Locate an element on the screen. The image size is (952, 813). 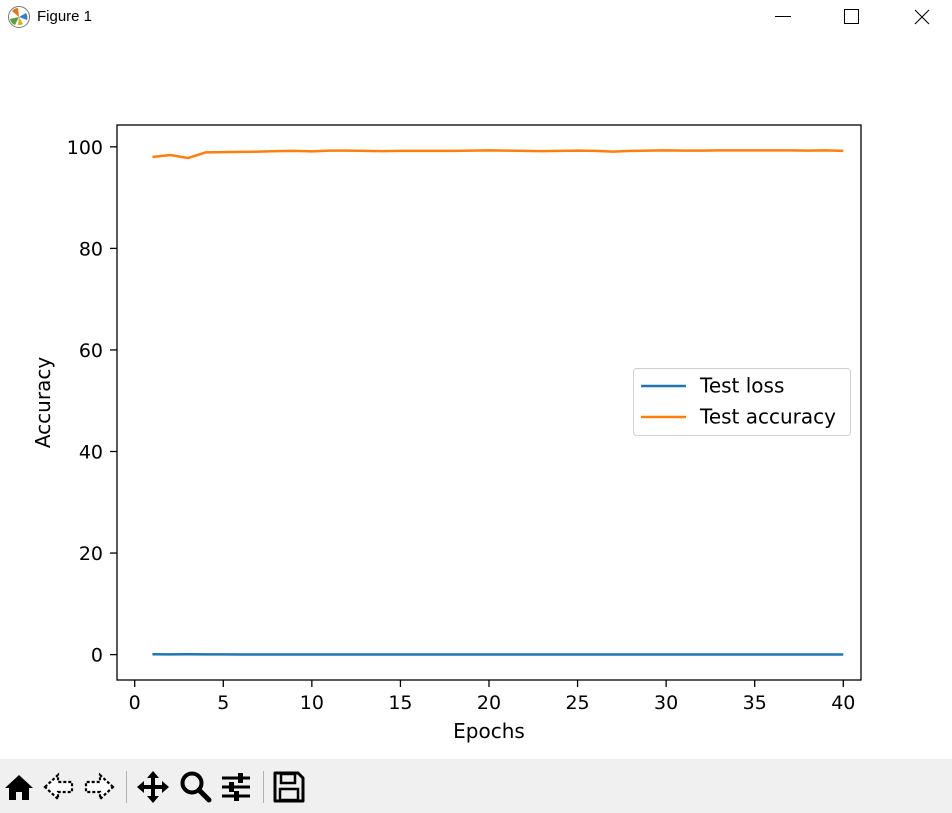
pan-icon is located at coordinates (153, 787).